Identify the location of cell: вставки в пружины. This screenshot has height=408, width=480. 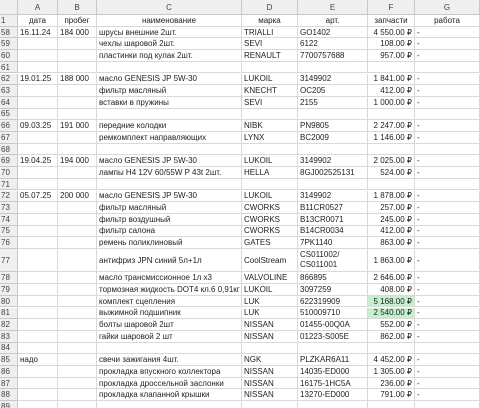
(169, 102).